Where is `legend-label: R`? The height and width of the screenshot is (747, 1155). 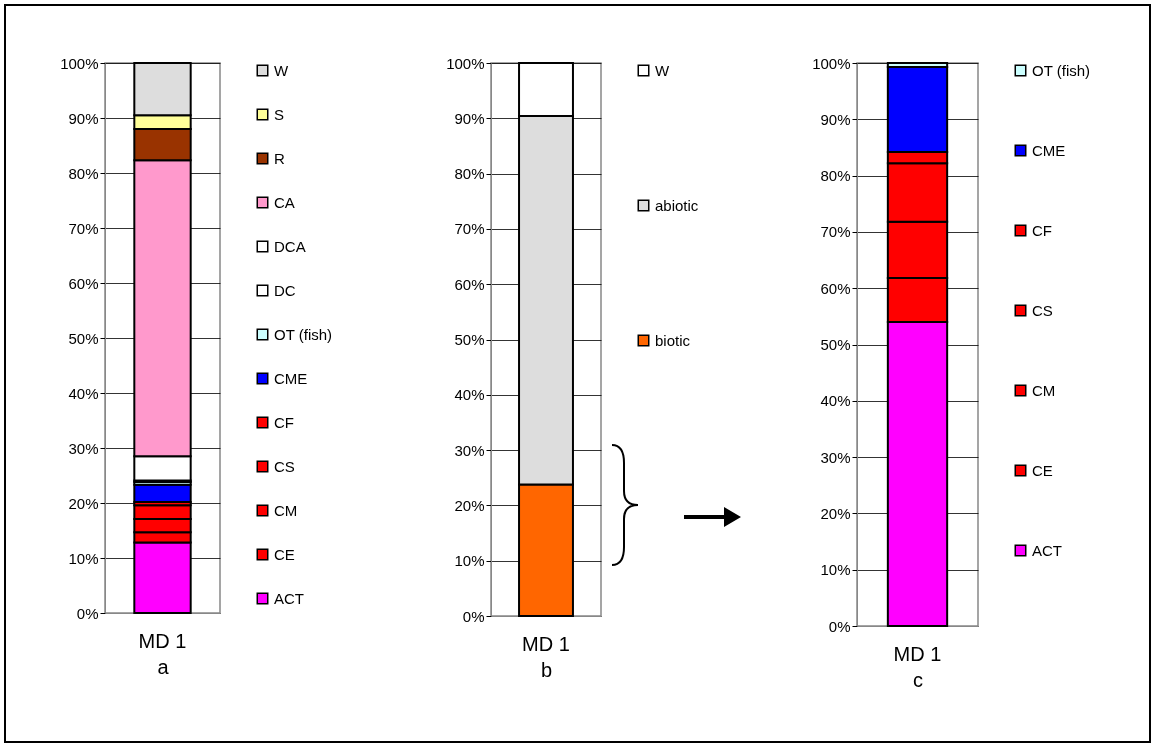
legend-label: R is located at coordinates (279, 158).